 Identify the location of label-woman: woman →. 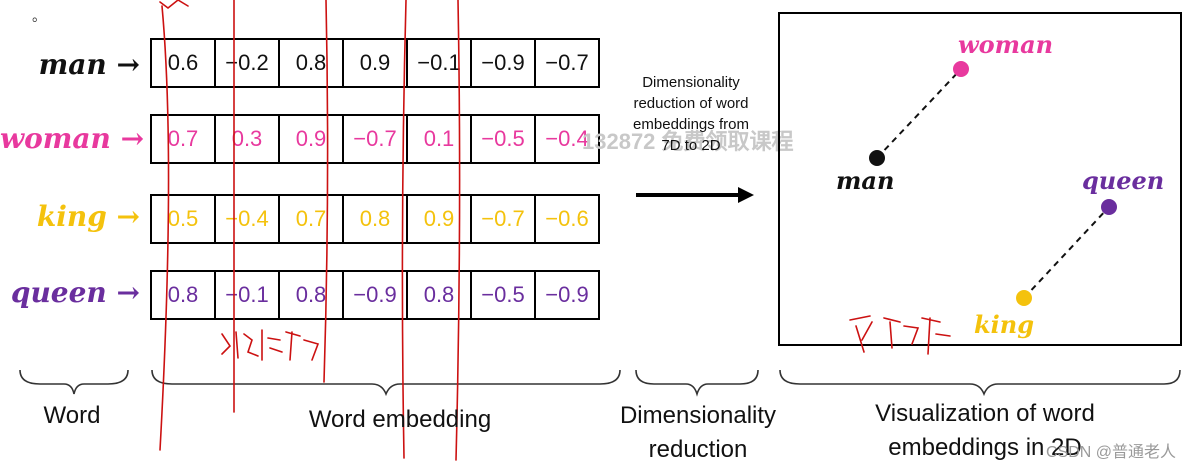
(72, 138).